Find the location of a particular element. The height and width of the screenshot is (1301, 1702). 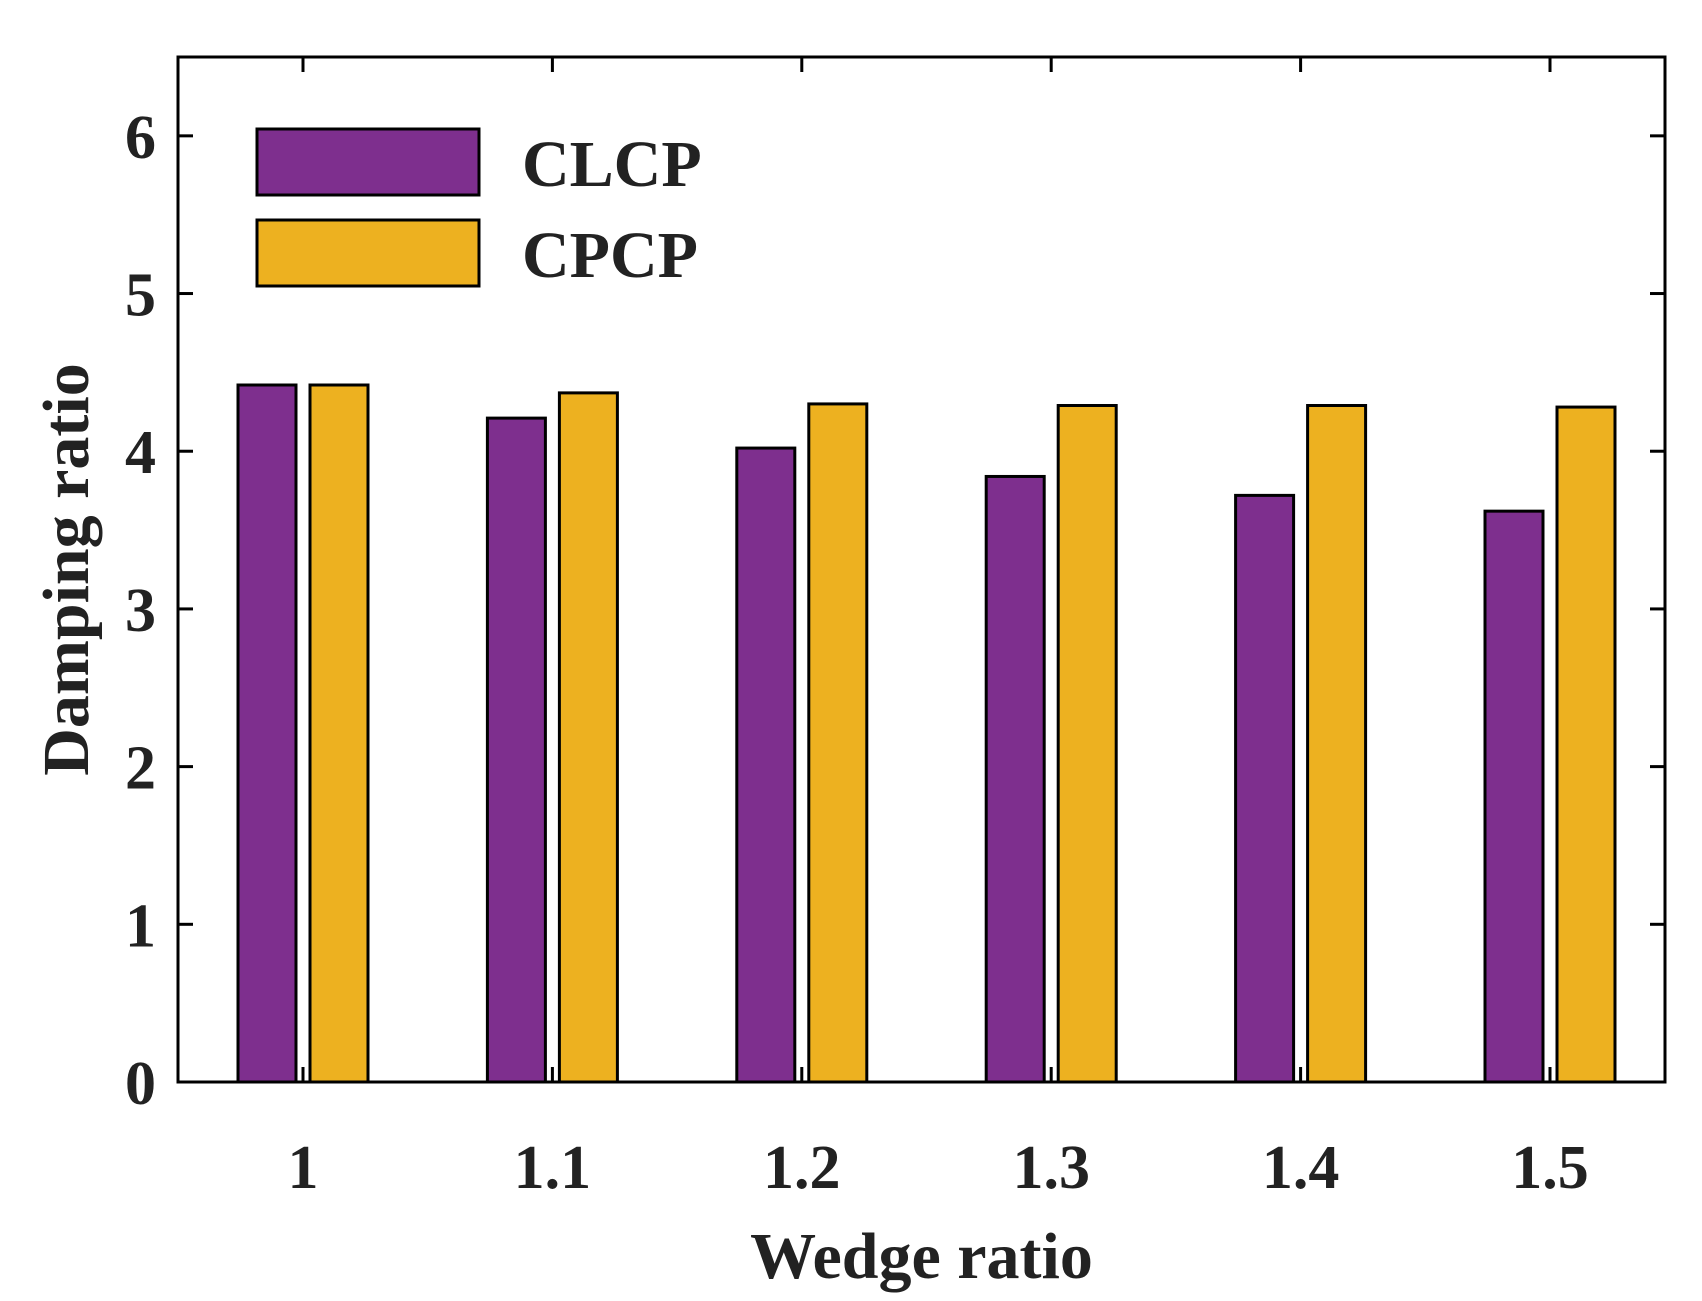

legend-label-cpcp: CPCP is located at coordinates (610, 255).